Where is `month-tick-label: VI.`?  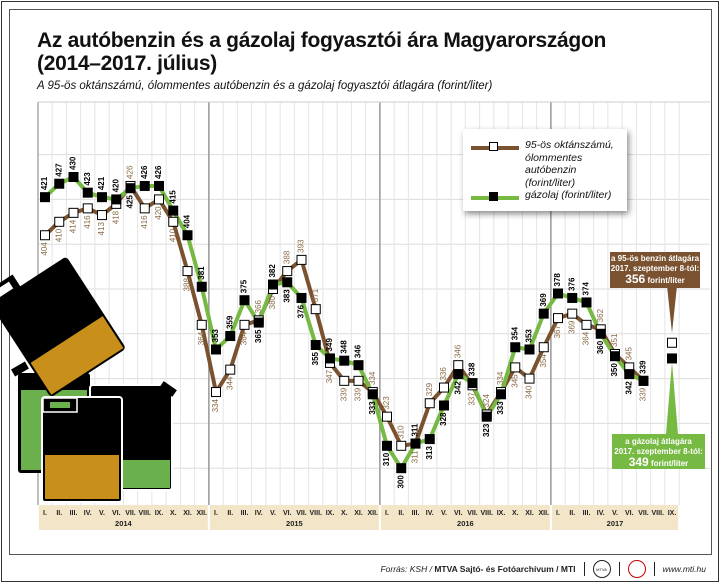
month-tick-label: VI. is located at coordinates (116, 513).